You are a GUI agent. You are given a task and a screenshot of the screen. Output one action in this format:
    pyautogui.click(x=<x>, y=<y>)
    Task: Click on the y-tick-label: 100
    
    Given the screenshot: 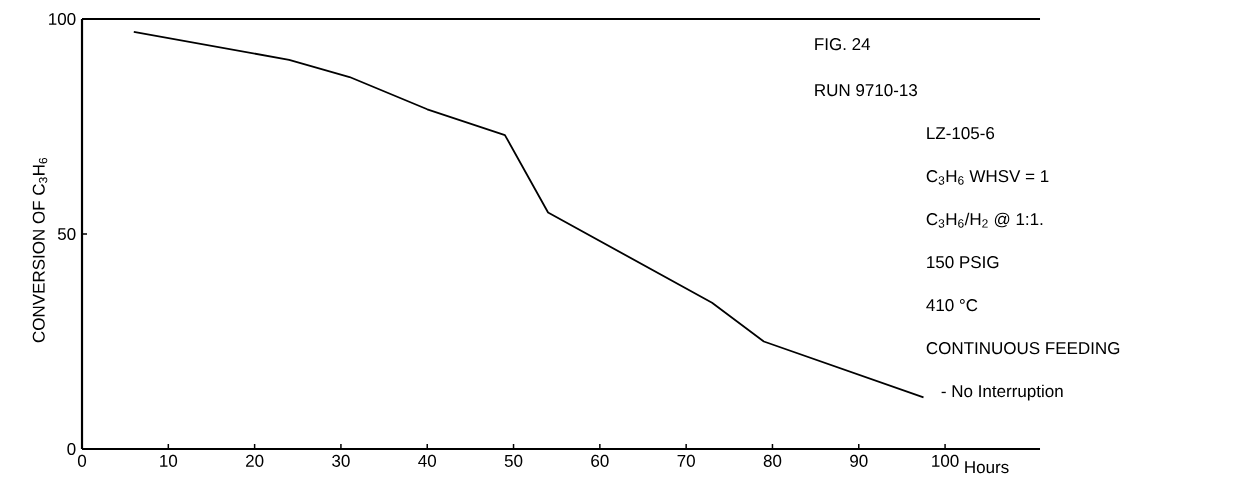 What is the action you would take?
    pyautogui.click(x=62, y=19)
    